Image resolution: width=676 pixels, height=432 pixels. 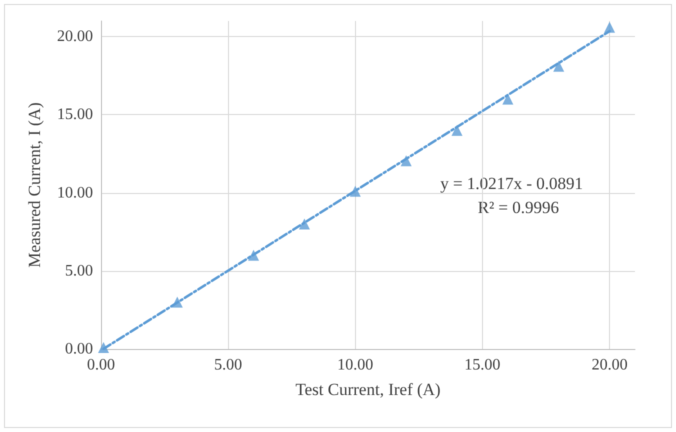 I want to click on annotation: y = 1.0217x - 0.0891, so click(x=511, y=183).